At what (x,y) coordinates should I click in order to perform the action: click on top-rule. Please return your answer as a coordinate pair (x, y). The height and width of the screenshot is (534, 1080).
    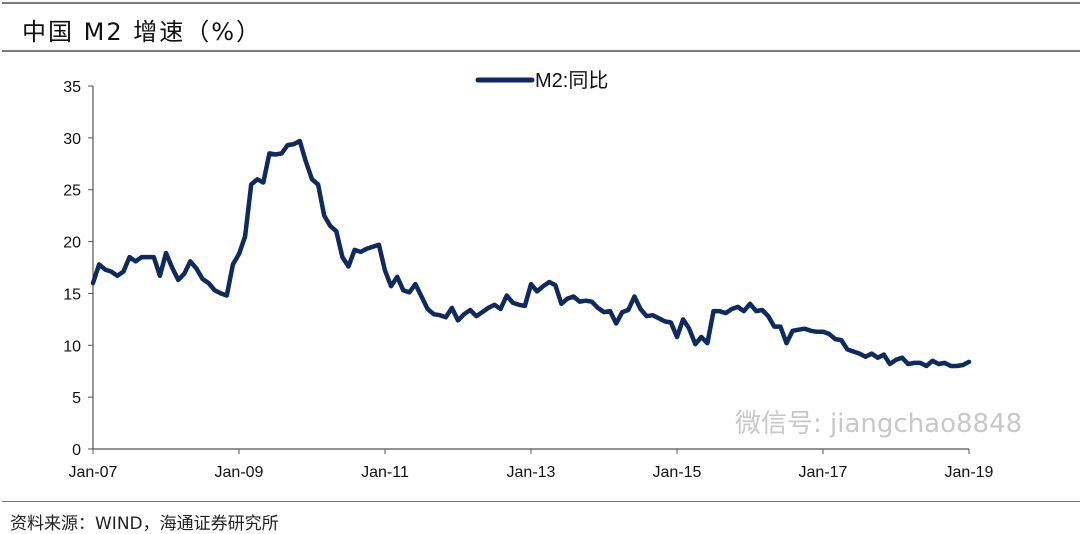
    Looking at the image, I should click on (541, 3).